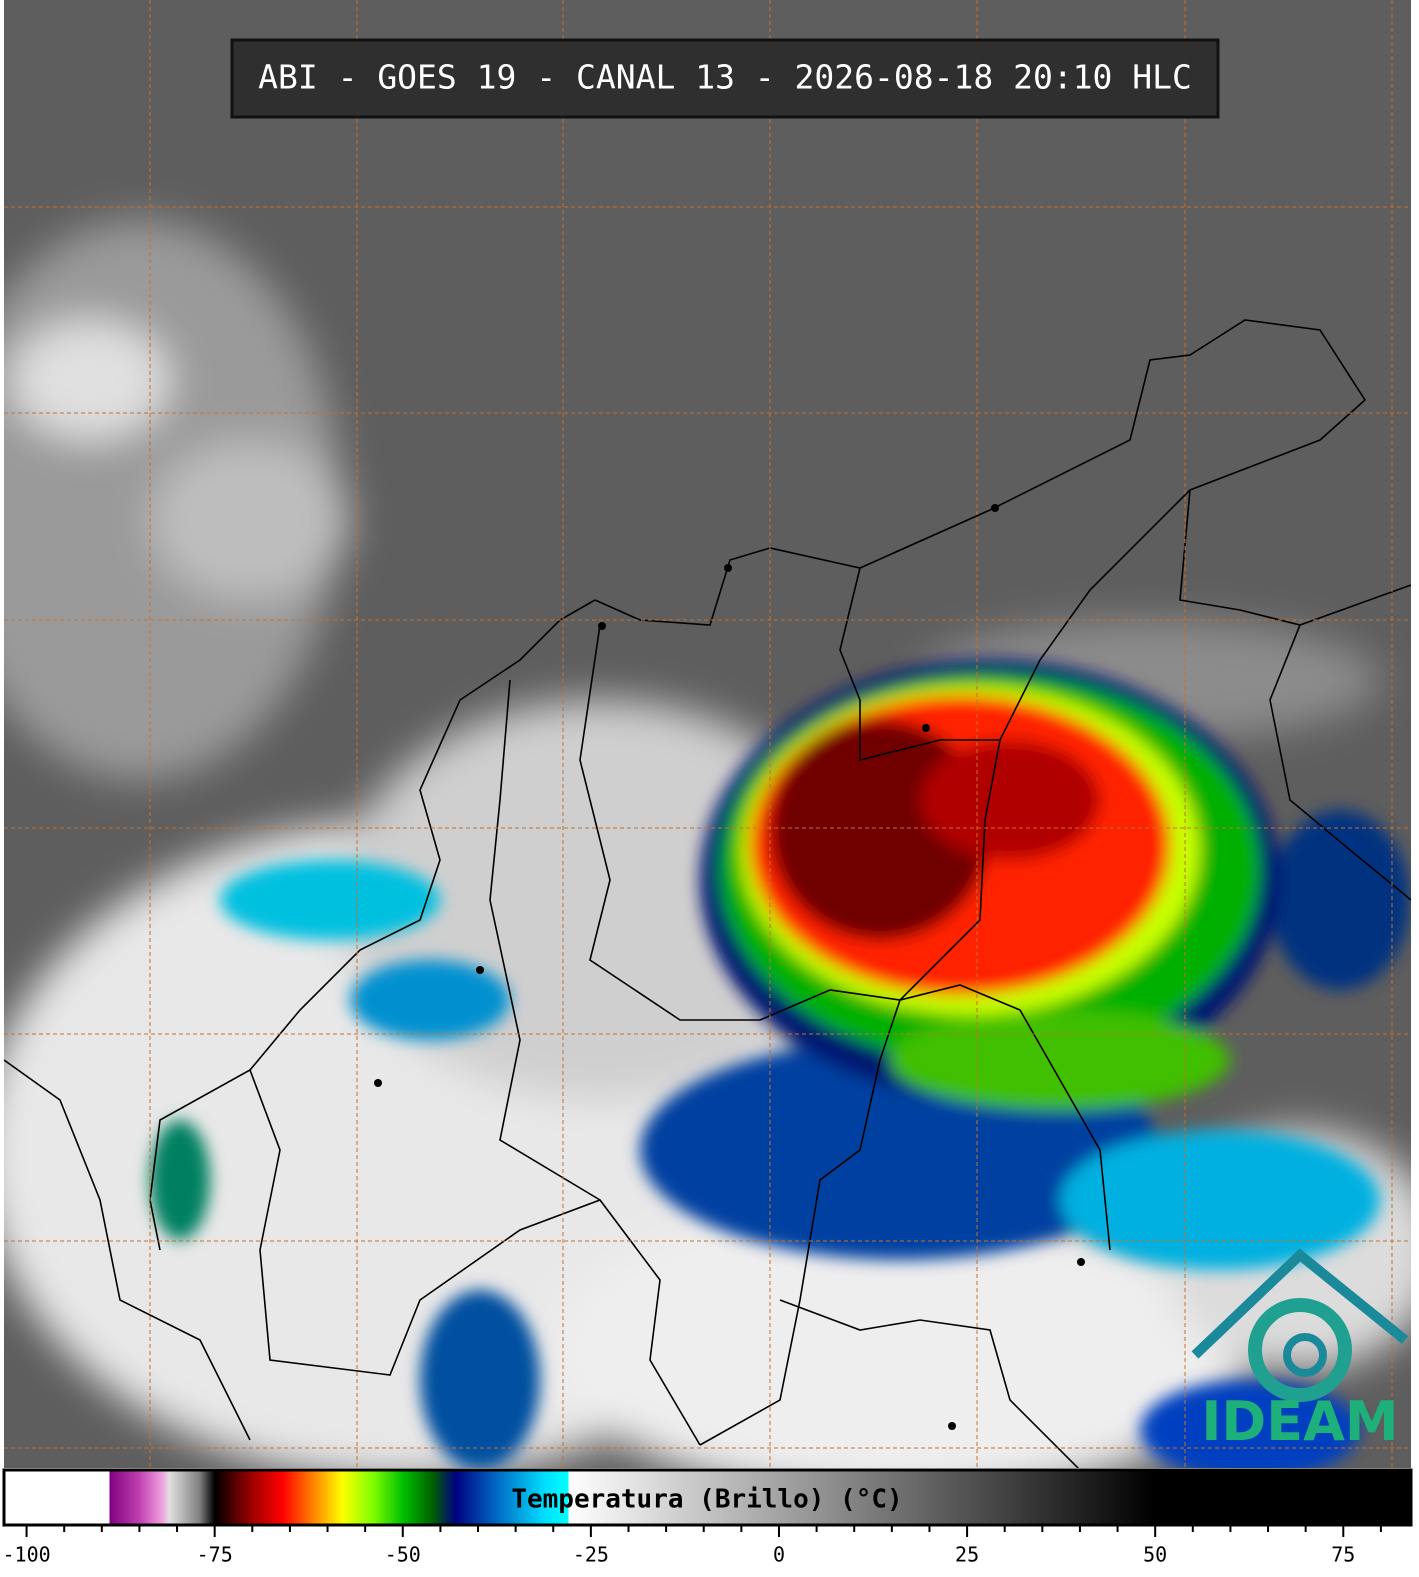 This screenshot has height=1577, width=1419. Describe the element at coordinates (26, 1555) in the screenshot. I see `tick-label: -100` at that location.